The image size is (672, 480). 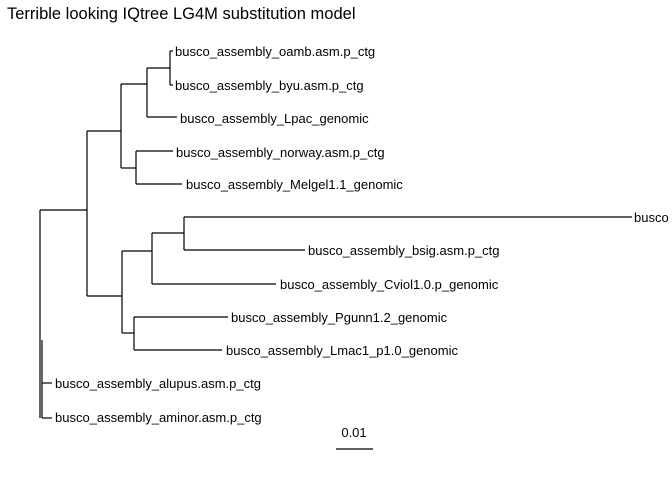 I want to click on tip-label: busco_assembly_byu.asm.p_ctg, so click(x=269, y=85).